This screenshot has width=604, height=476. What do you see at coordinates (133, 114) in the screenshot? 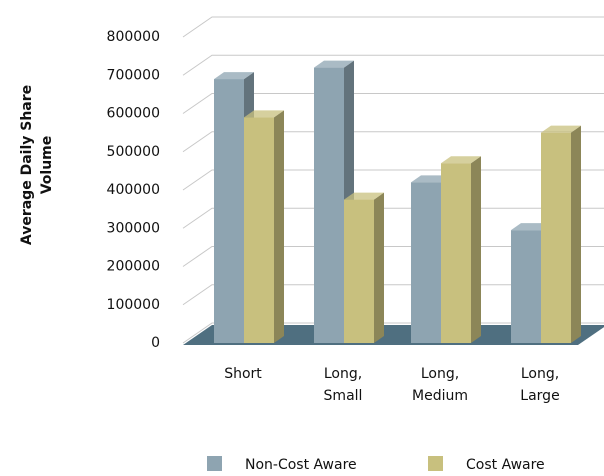
I see `y-tick-label: 600000` at bounding box center [133, 114].